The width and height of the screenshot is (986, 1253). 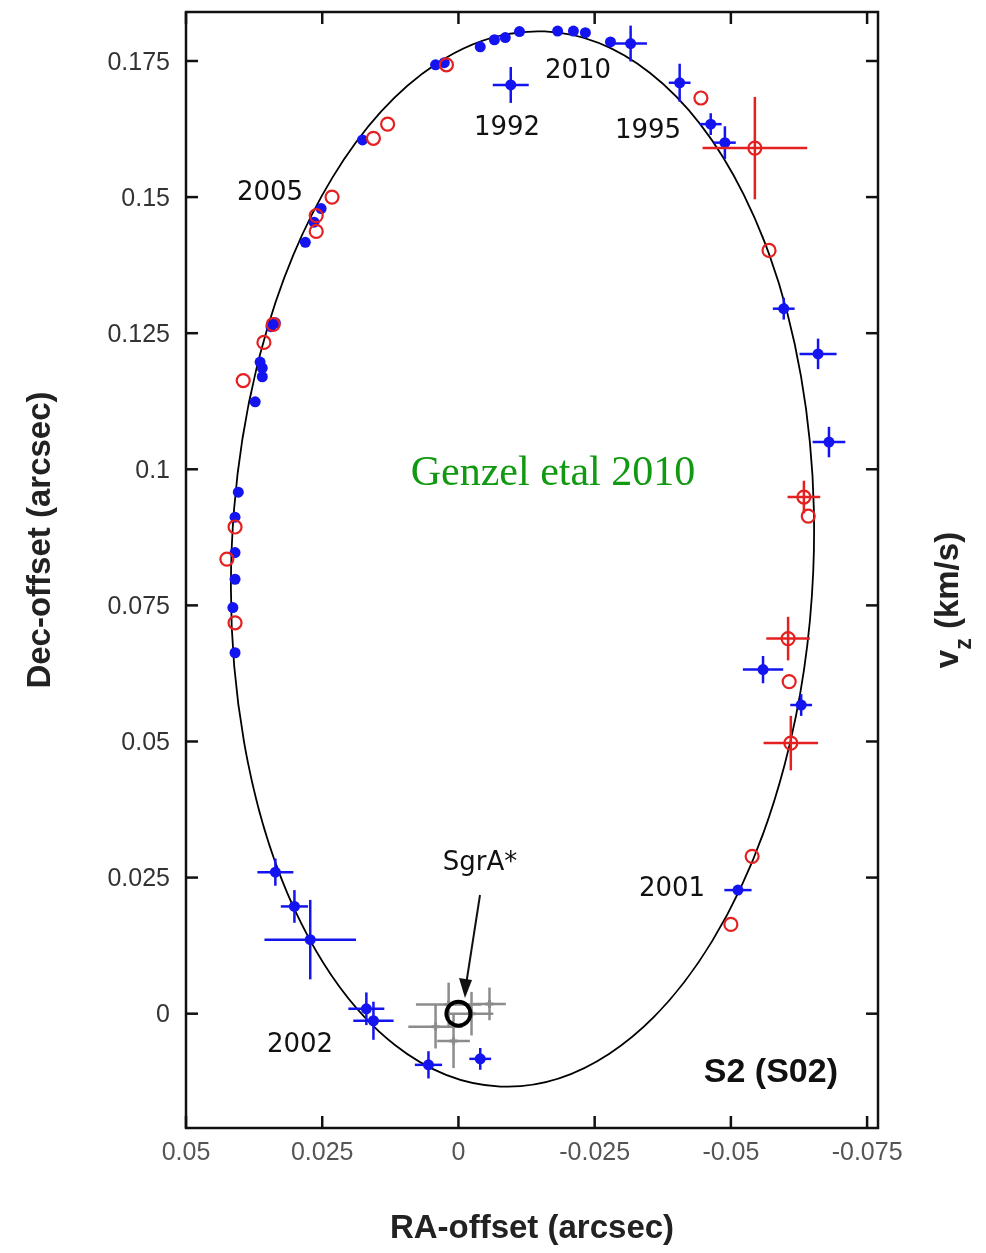 I want to click on annotation: 2002, so click(x=300, y=1043).